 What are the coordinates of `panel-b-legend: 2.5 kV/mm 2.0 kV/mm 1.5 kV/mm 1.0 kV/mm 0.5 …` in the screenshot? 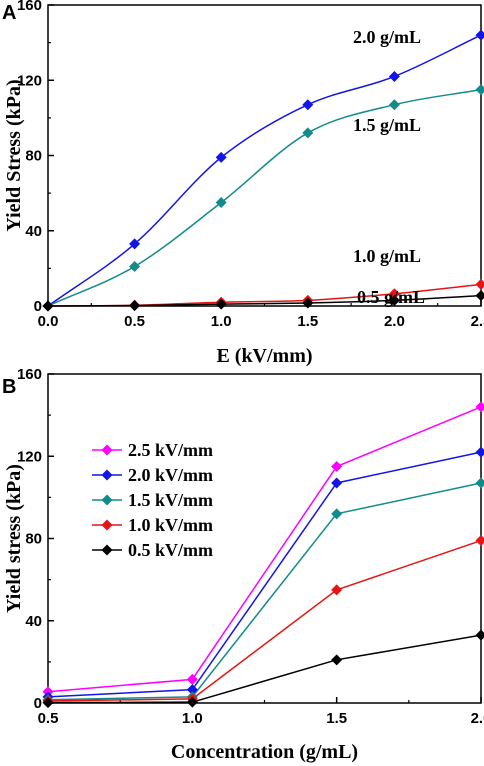 It's located at (152, 500).